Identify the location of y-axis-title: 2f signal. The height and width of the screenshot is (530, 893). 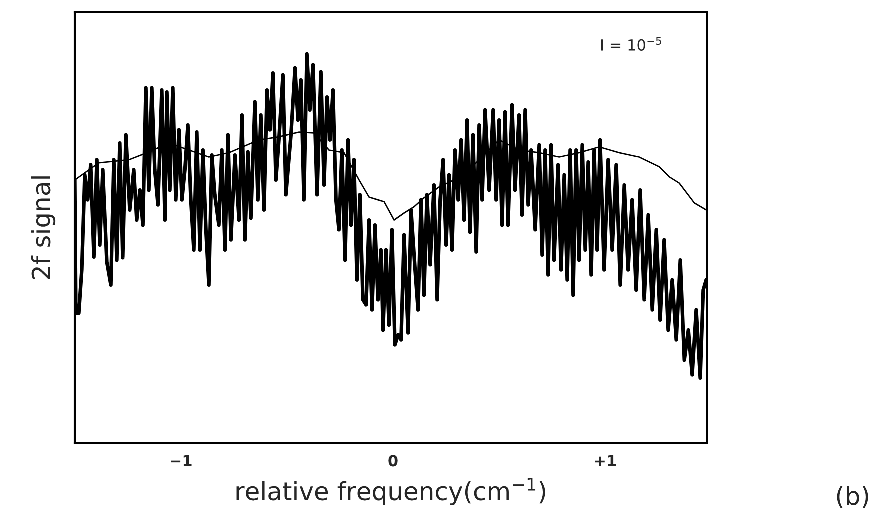
(43, 228).